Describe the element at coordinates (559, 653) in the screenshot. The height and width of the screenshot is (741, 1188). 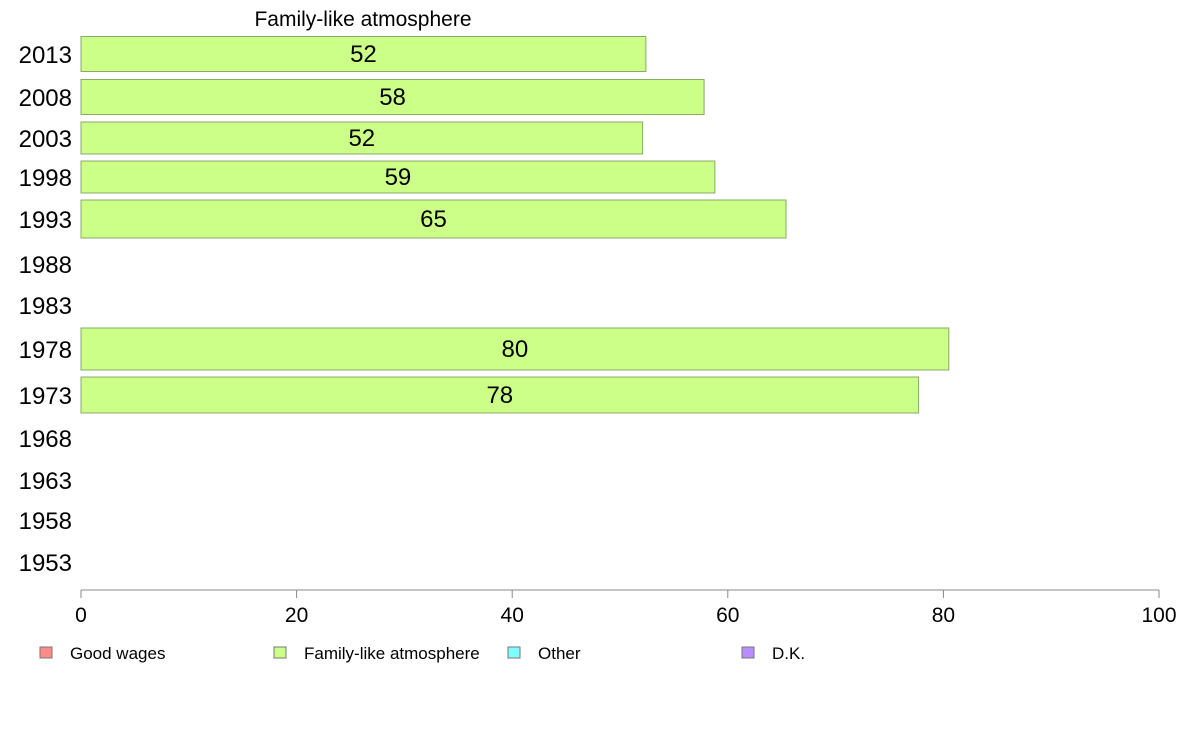
I see `legend-label-3: Other` at that location.